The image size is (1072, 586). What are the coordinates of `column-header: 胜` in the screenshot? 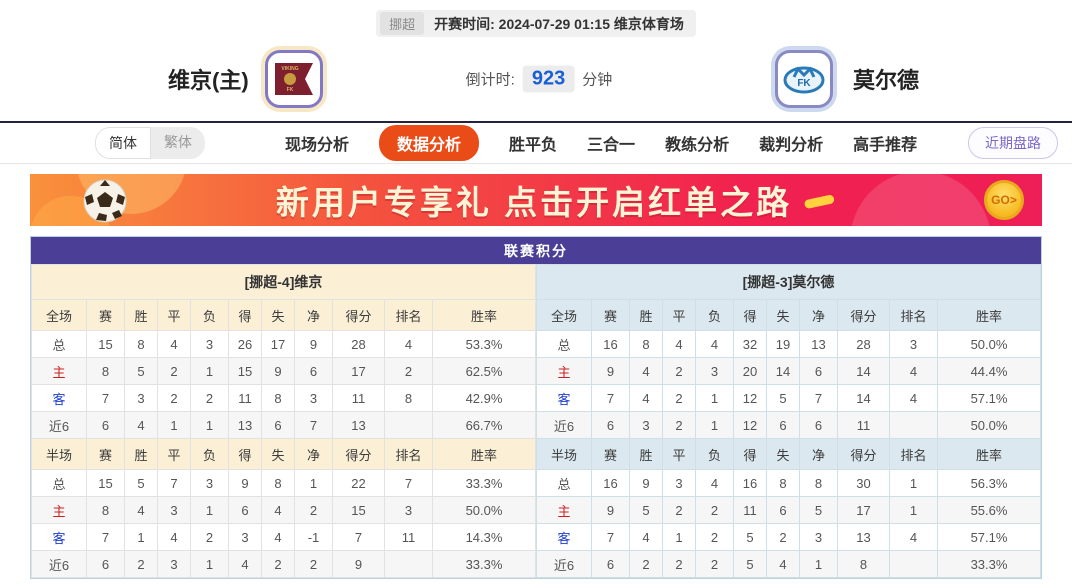 It's located at (646, 454).